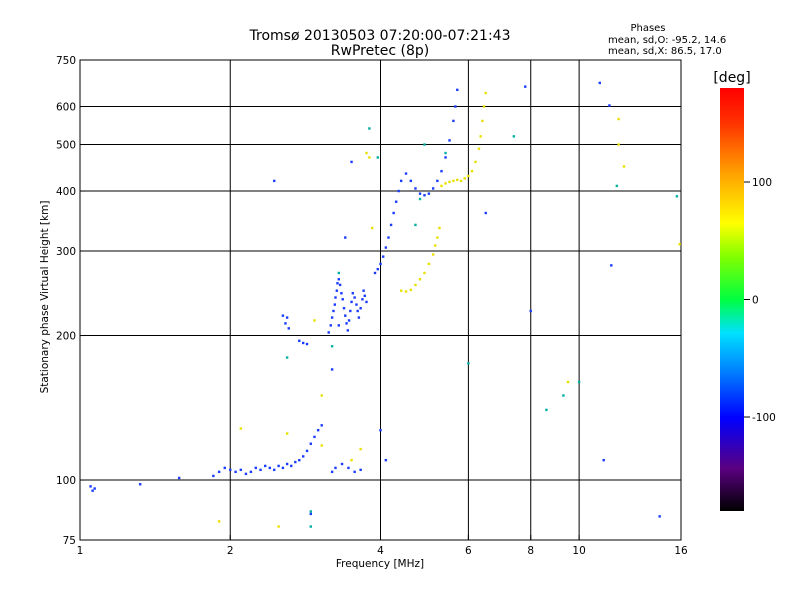 This screenshot has width=800, height=600. Describe the element at coordinates (380, 551) in the screenshot. I see `x-tick-label: 4` at that location.